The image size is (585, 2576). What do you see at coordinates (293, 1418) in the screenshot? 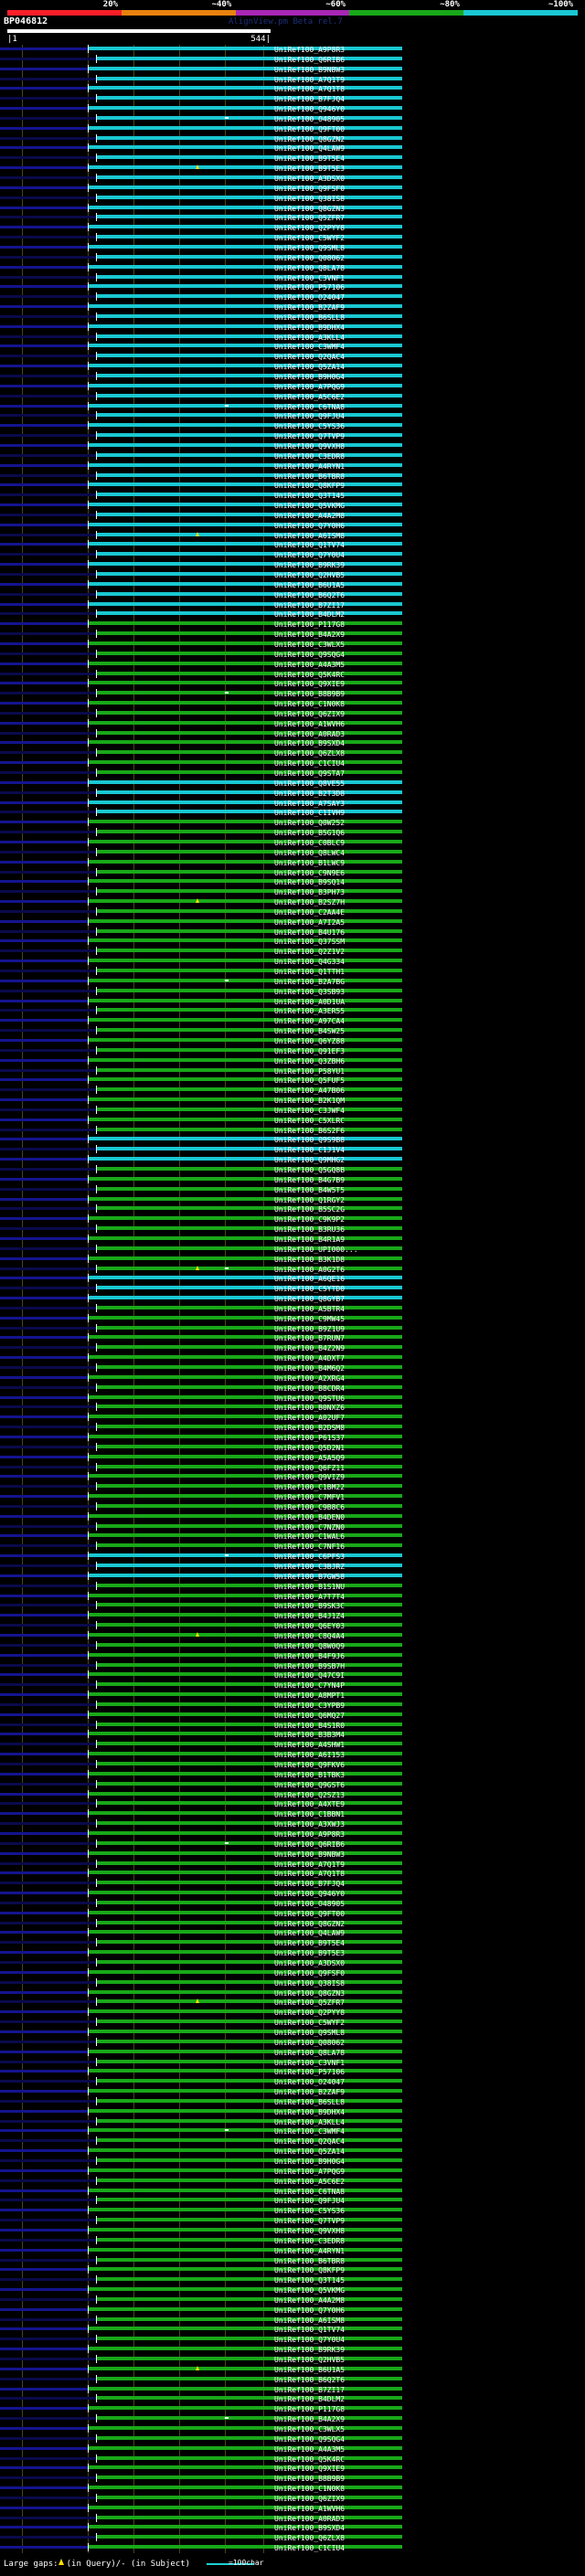
I see `alignment-row: UniRef100_A02UF7` at bounding box center [293, 1418].